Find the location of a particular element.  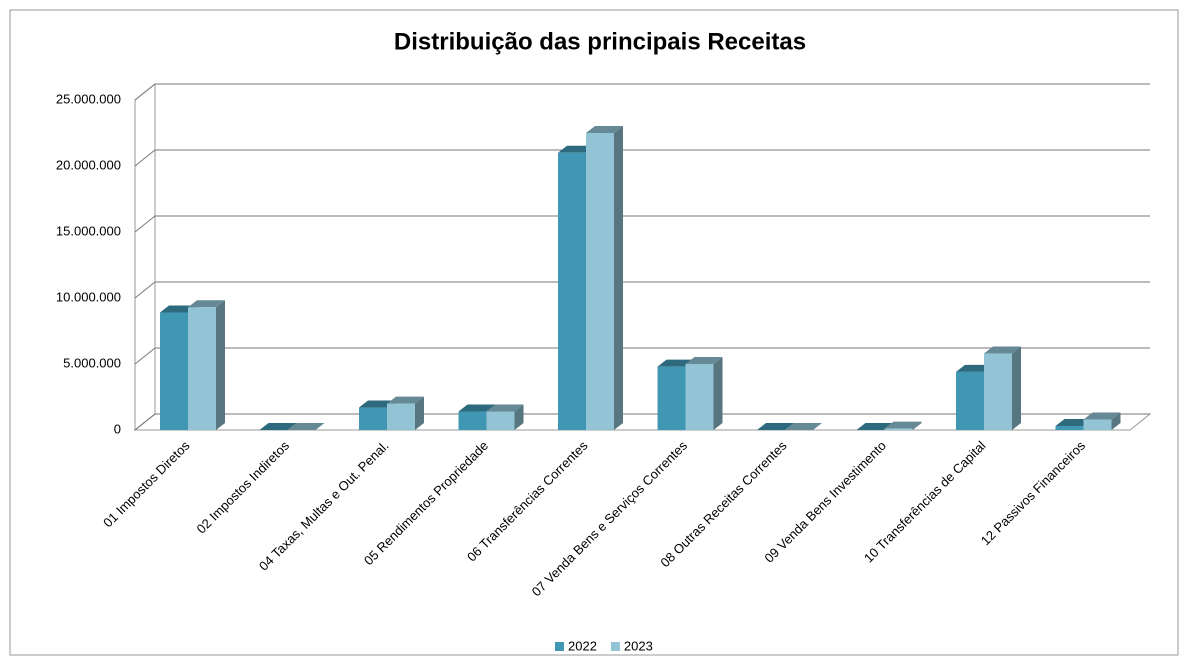

y-tick-label: 15.000.000 is located at coordinates (88, 230).